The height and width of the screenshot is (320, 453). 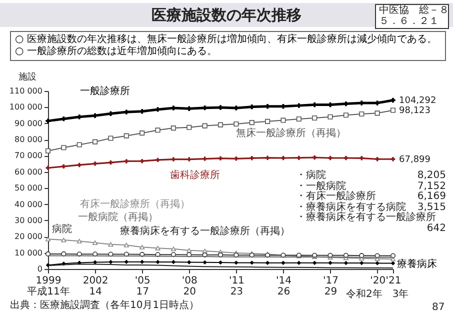 I want to click on text: 87, so click(x=438, y=308).